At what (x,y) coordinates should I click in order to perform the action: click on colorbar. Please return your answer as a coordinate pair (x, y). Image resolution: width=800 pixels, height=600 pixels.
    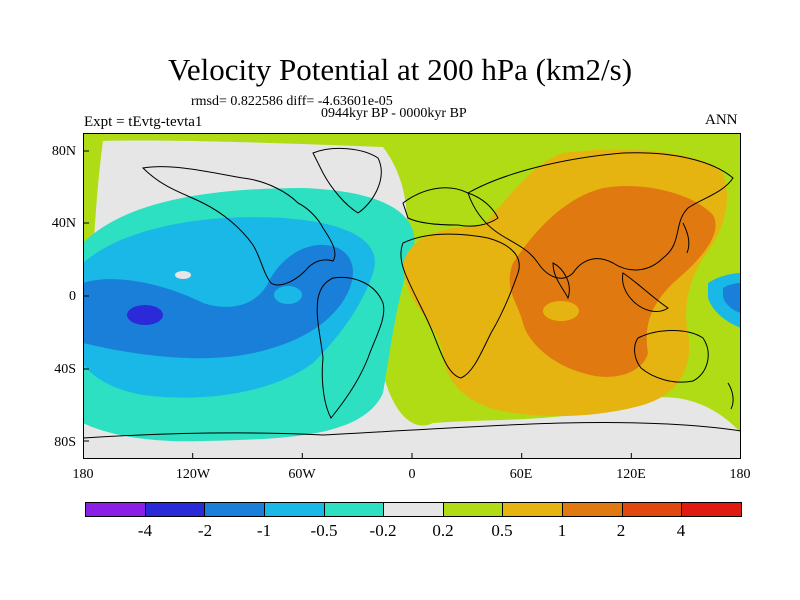
    Looking at the image, I should click on (413, 509).